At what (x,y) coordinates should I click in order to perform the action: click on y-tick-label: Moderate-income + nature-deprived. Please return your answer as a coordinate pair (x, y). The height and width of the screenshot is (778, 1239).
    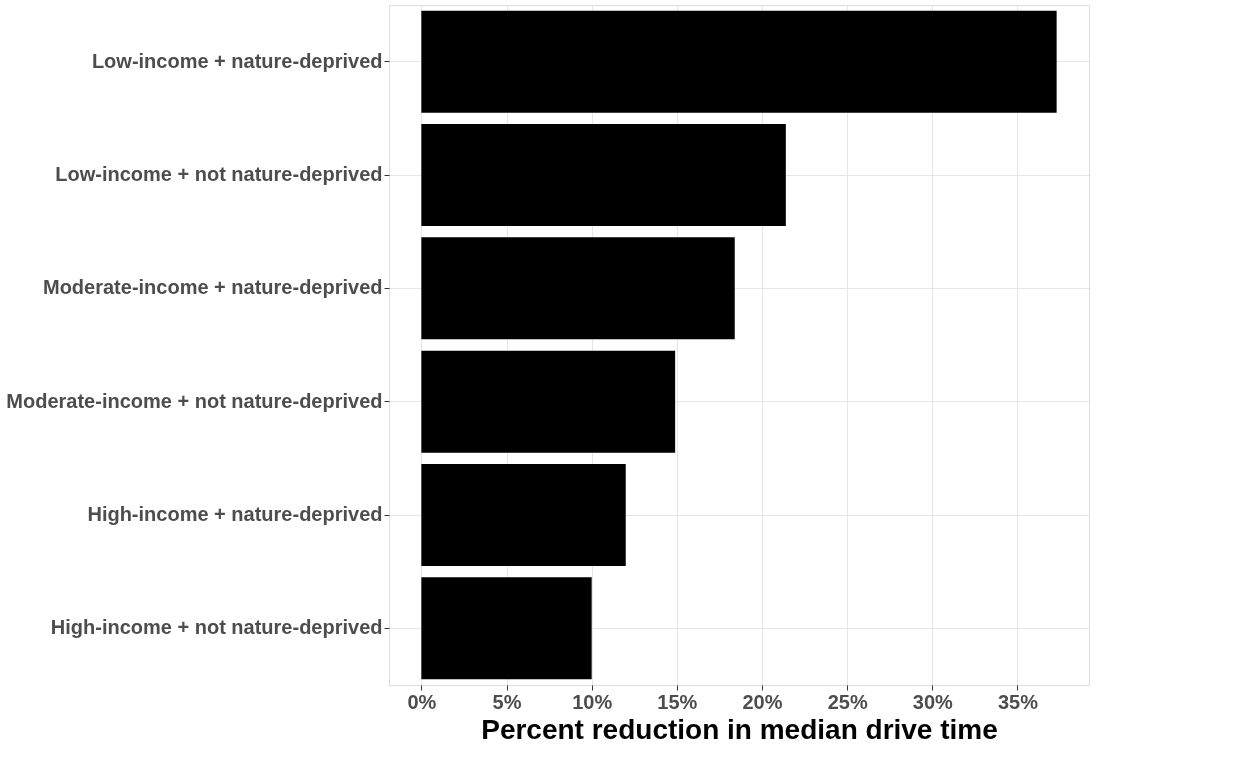
    Looking at the image, I should click on (212, 287).